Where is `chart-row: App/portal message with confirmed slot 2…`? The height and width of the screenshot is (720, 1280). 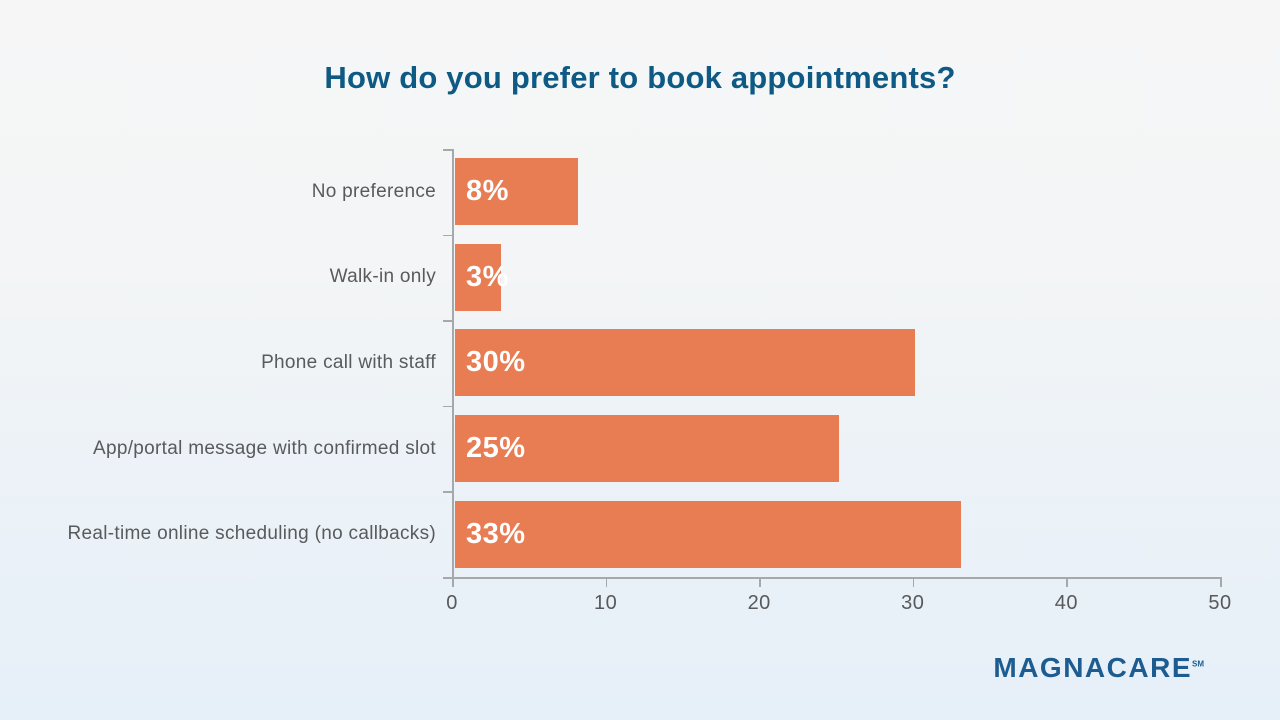 chart-row: App/portal message with confirmed slot 2… is located at coordinates (610, 449).